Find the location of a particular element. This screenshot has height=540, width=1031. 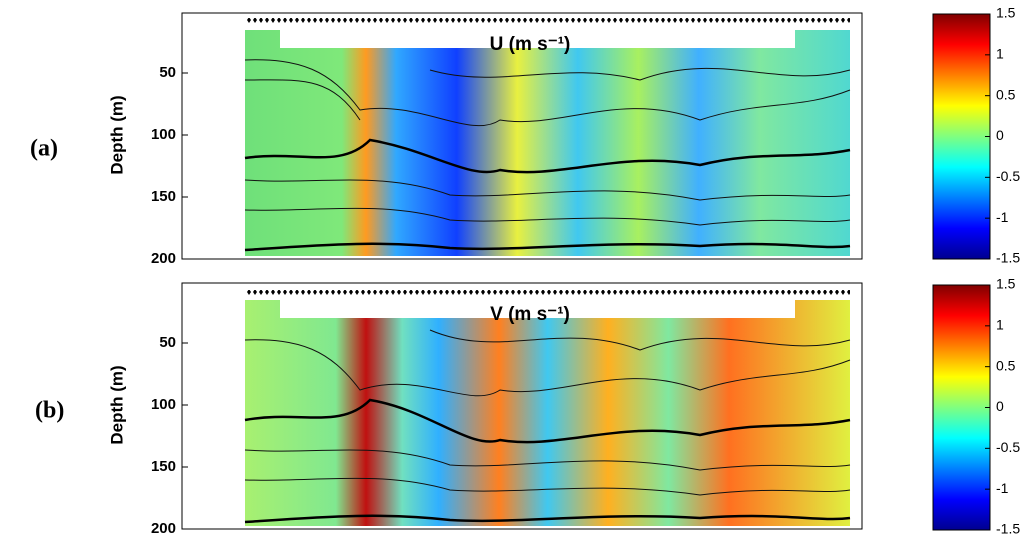

panel-label: (b) is located at coordinates (49, 411).